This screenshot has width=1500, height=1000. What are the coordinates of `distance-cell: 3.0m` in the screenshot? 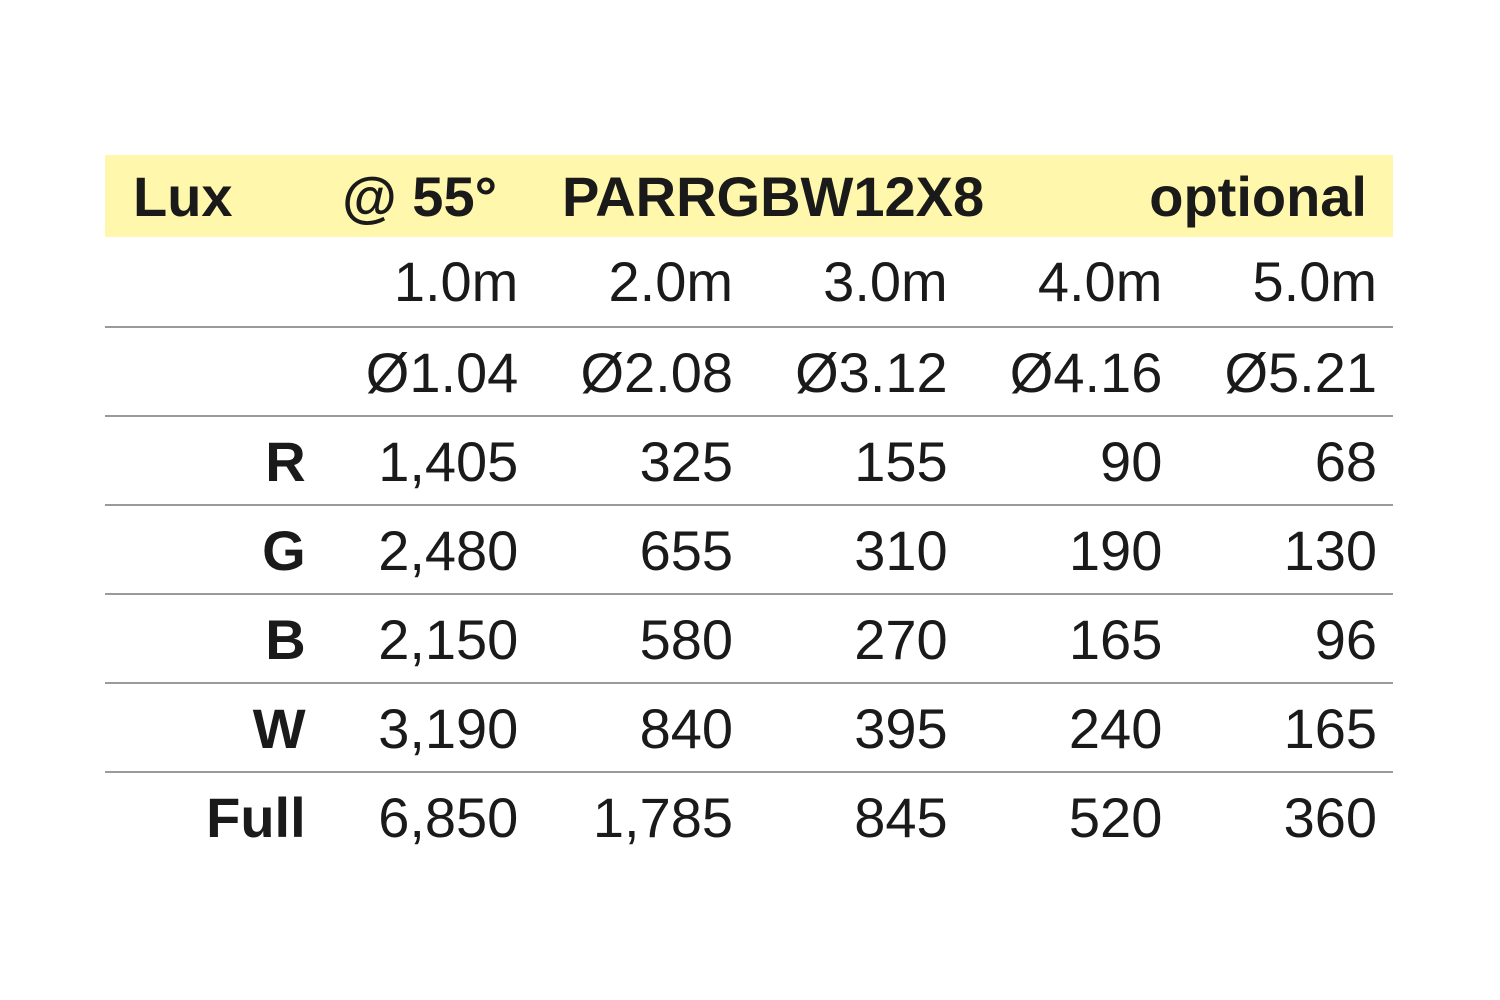 It's located at (885, 281).